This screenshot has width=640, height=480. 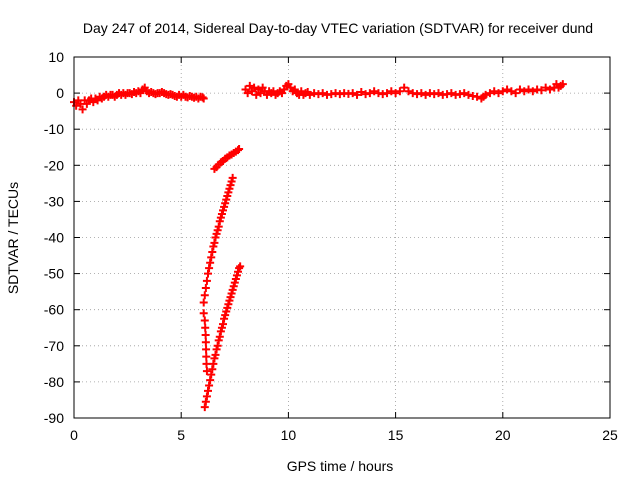 I want to click on y-tick-label: -10, so click(x=54, y=129).